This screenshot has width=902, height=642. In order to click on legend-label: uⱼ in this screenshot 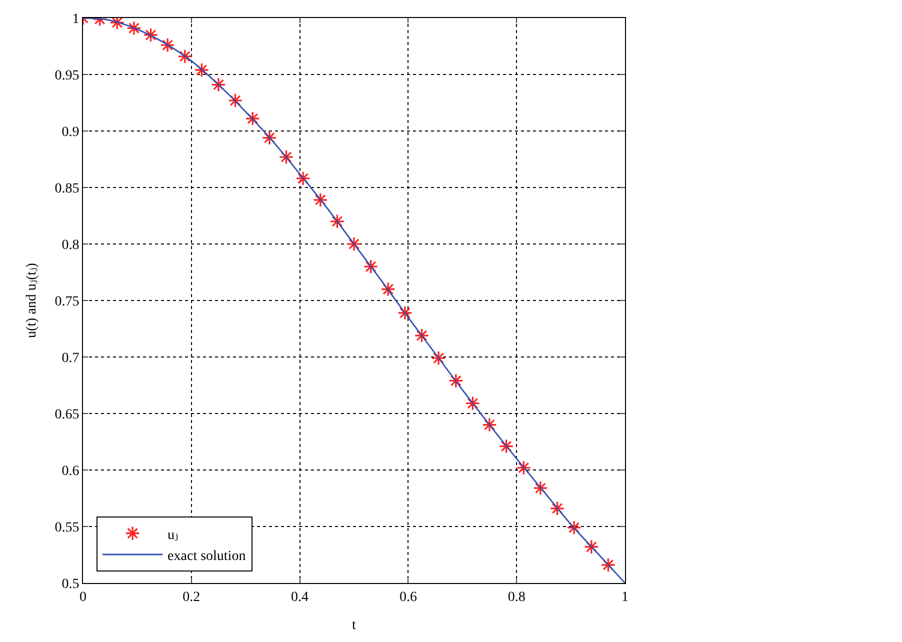, I will do `click(173, 535)`.